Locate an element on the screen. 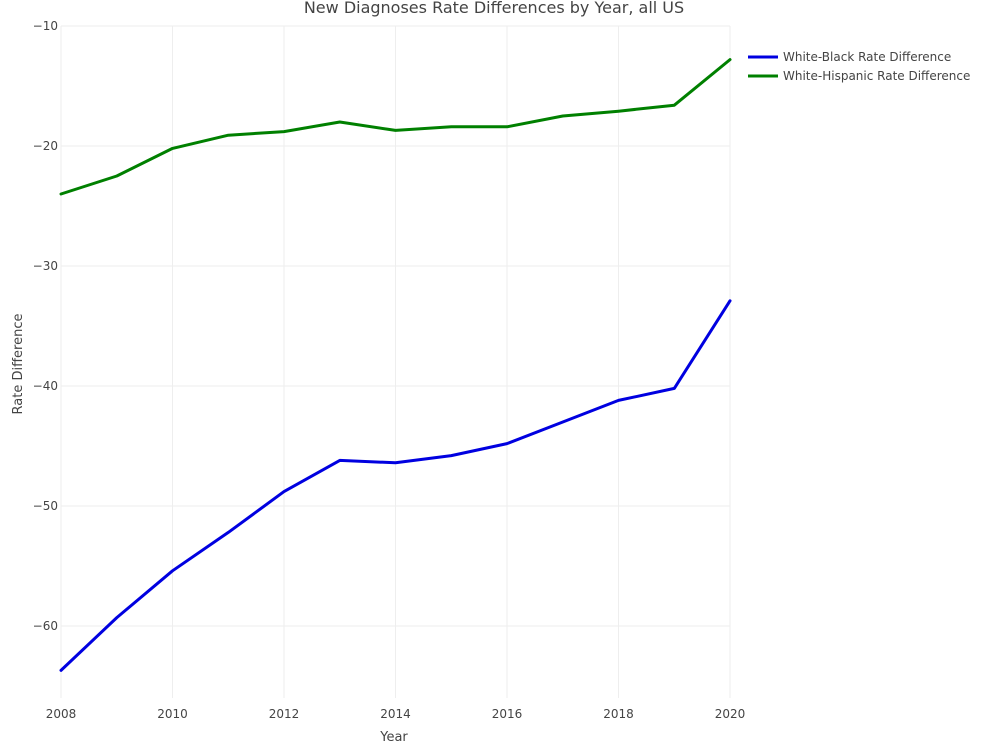 This screenshot has height=748, width=992. x-axis-title: Year is located at coordinates (393, 737).